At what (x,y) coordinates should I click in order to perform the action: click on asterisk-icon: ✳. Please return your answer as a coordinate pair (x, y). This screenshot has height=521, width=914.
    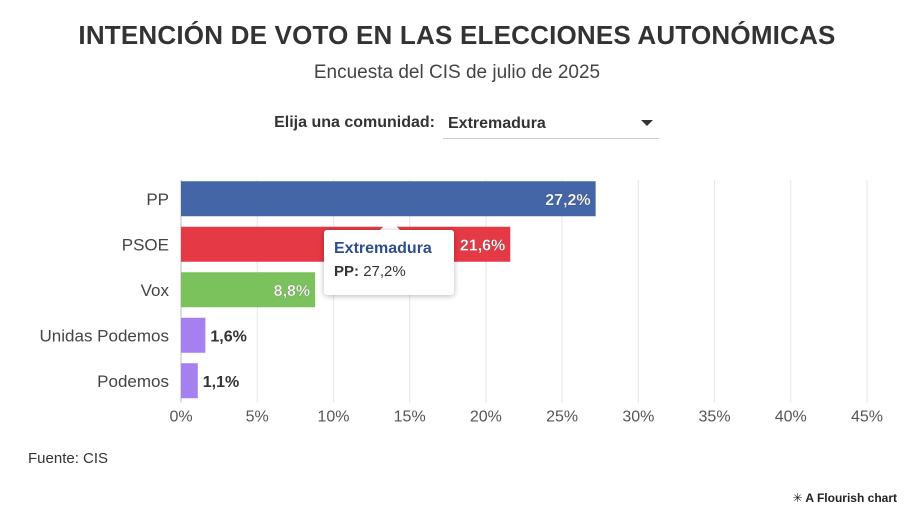
    Looking at the image, I should click on (797, 498).